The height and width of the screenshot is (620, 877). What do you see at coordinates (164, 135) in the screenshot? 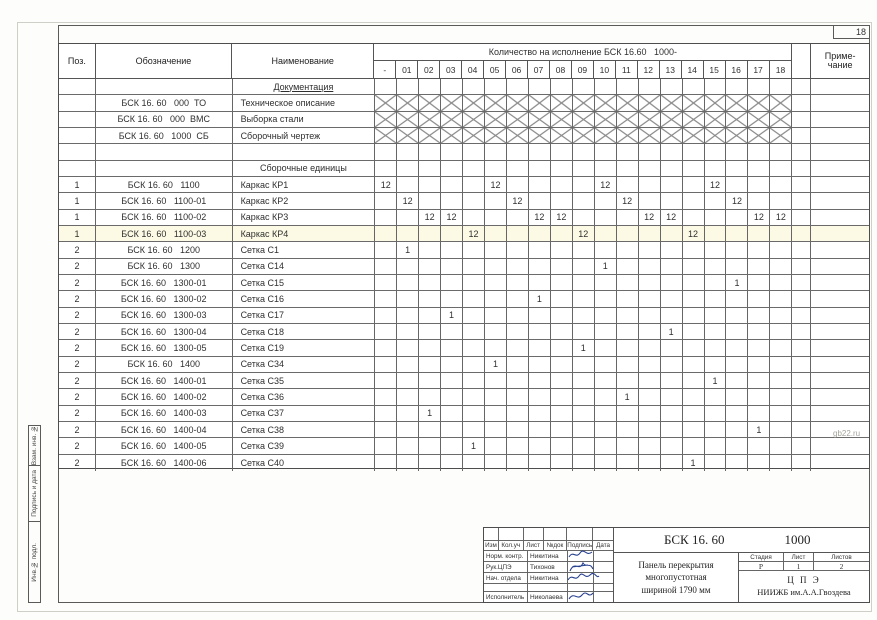
I see `designation-cell: БСК 16. 60 1000 СБ` at bounding box center [164, 135].